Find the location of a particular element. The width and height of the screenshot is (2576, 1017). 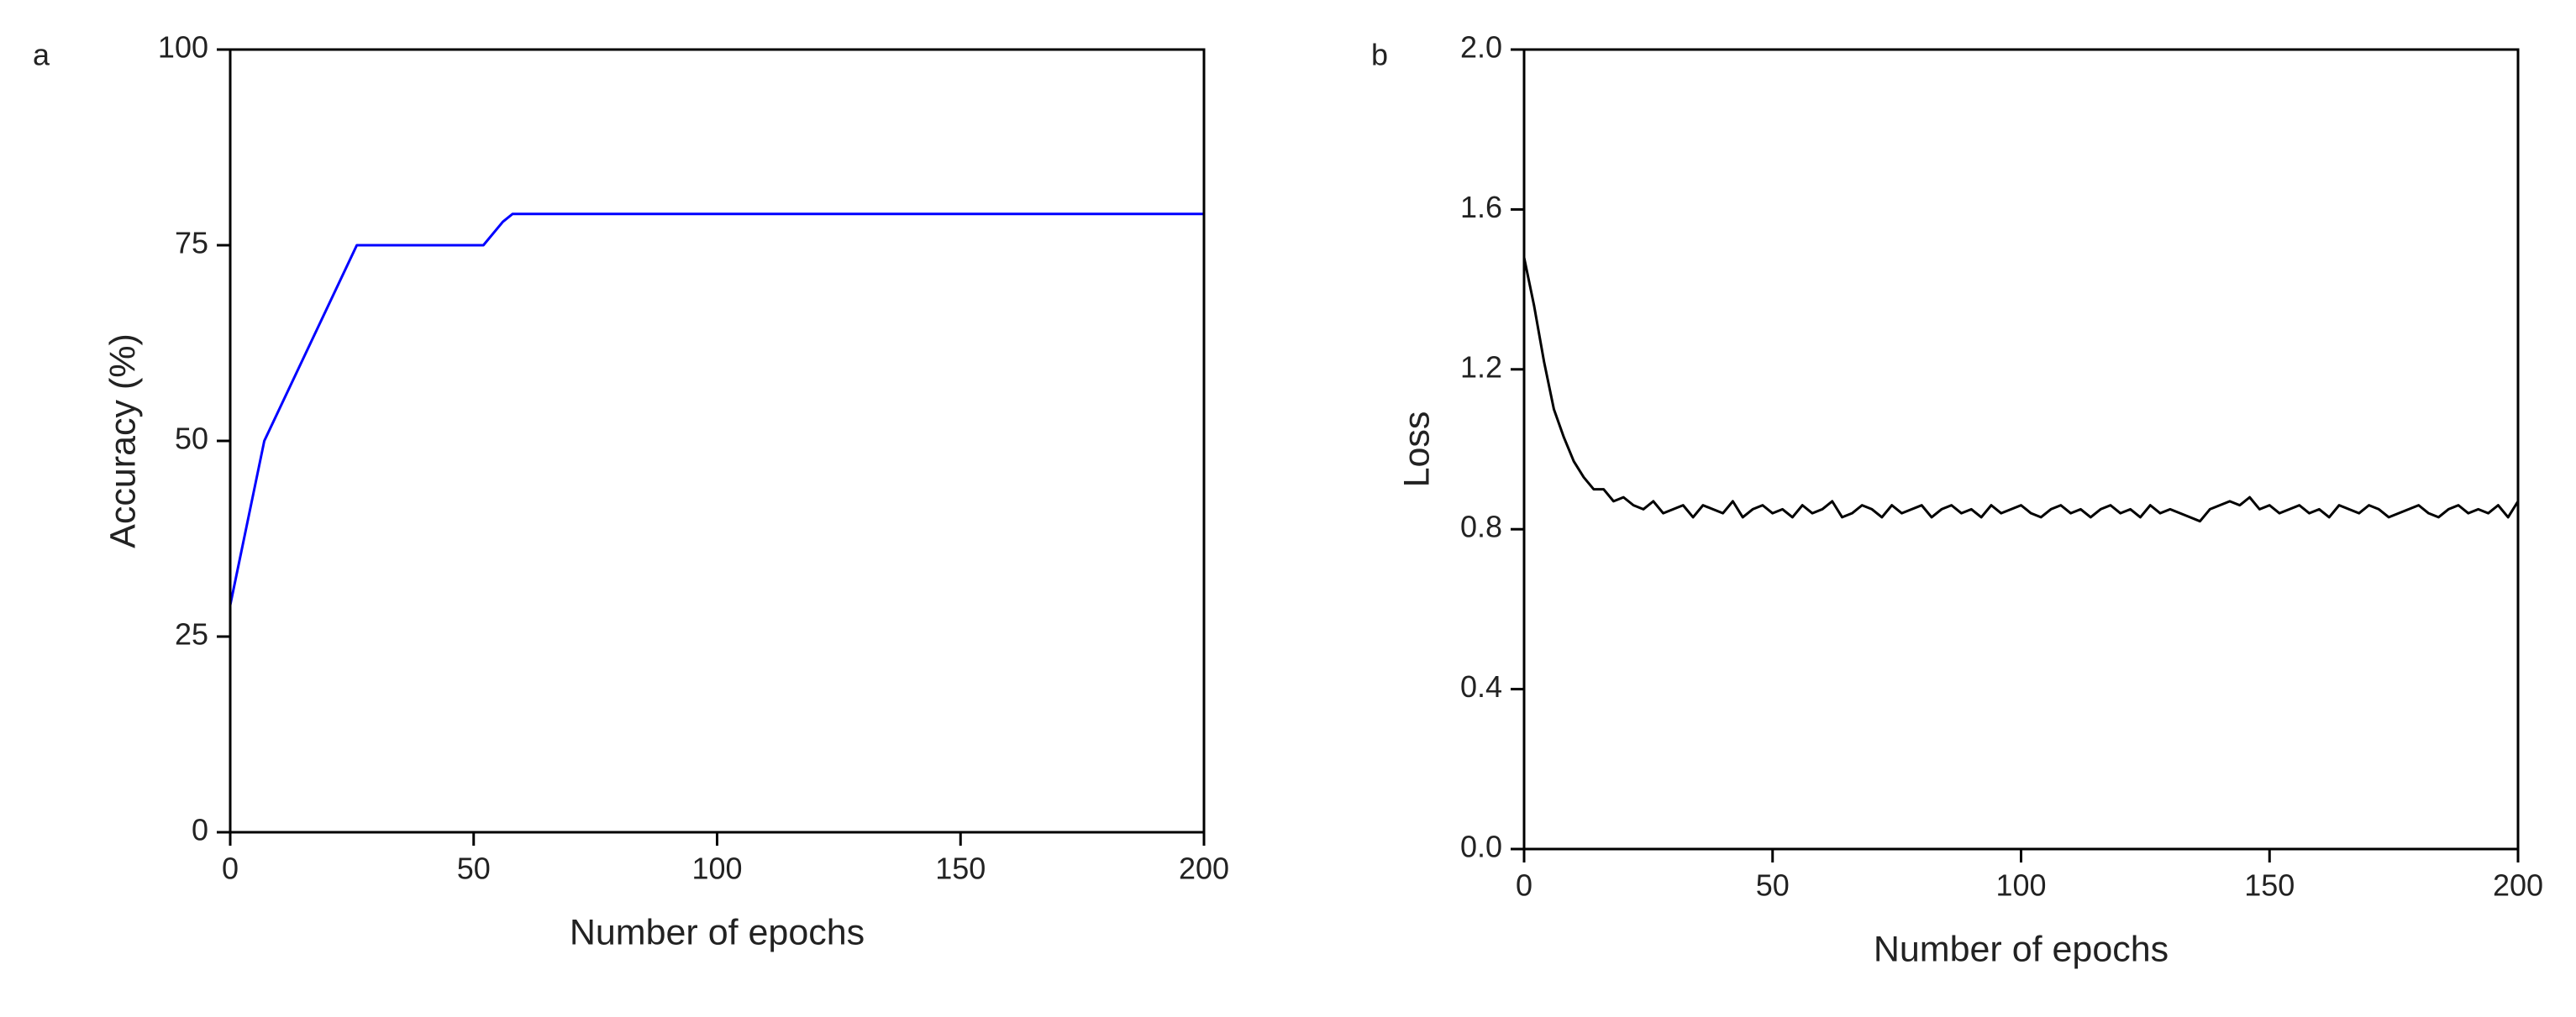

y-tick-label: 100 is located at coordinates (183, 47).